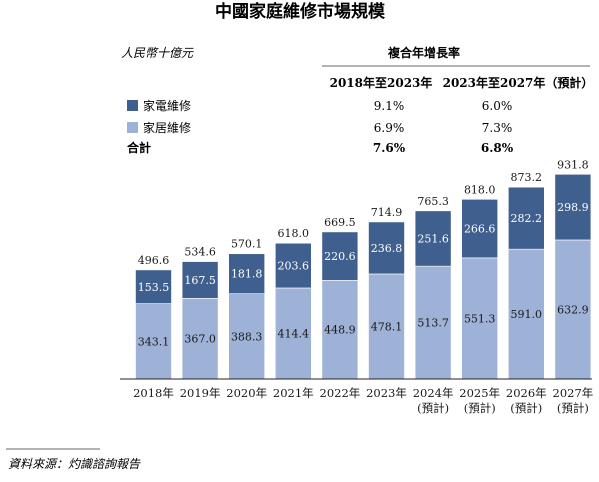 Image resolution: width=599 pixels, height=482 pixels. Describe the element at coordinates (389, 148) in the screenshot. I see `cagr-row-total-v1: 7.6%` at that location.